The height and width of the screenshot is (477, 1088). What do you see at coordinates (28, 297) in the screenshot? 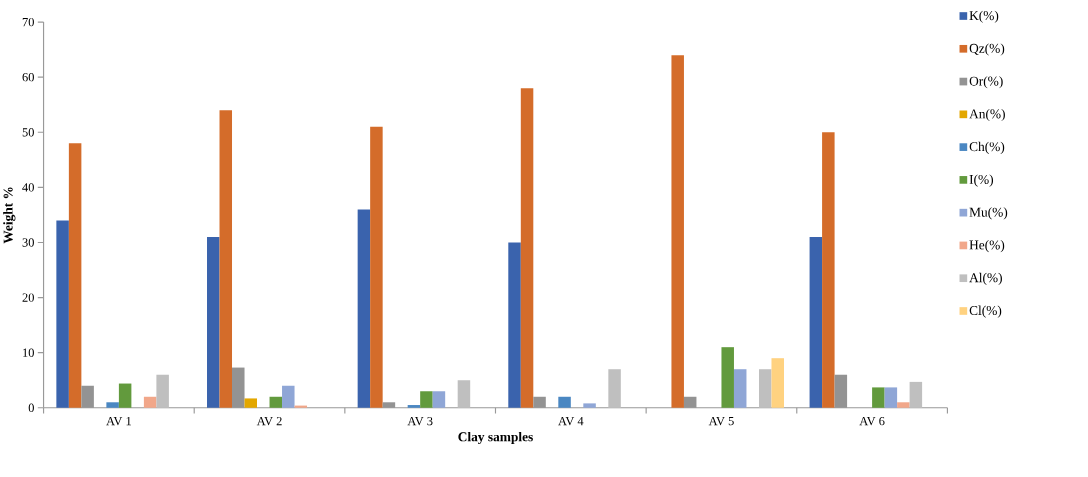
I see `y-tick-label: 20` at bounding box center [28, 297].